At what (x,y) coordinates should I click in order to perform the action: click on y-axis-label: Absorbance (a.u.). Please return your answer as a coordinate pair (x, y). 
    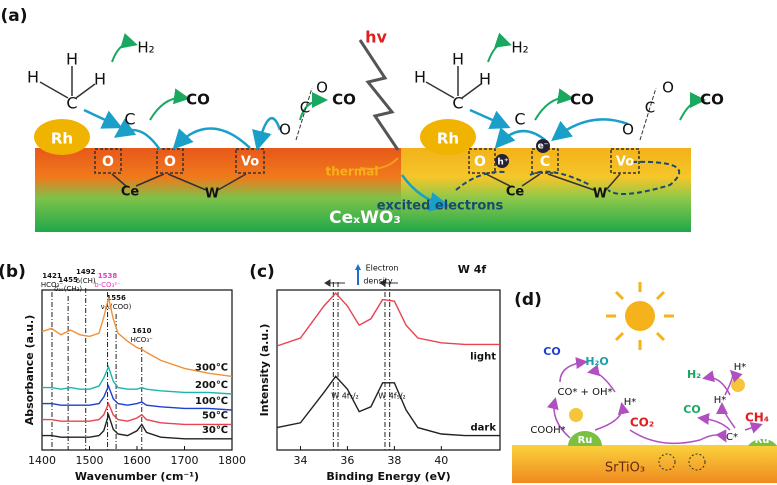
    Looking at the image, I should click on (29, 370).